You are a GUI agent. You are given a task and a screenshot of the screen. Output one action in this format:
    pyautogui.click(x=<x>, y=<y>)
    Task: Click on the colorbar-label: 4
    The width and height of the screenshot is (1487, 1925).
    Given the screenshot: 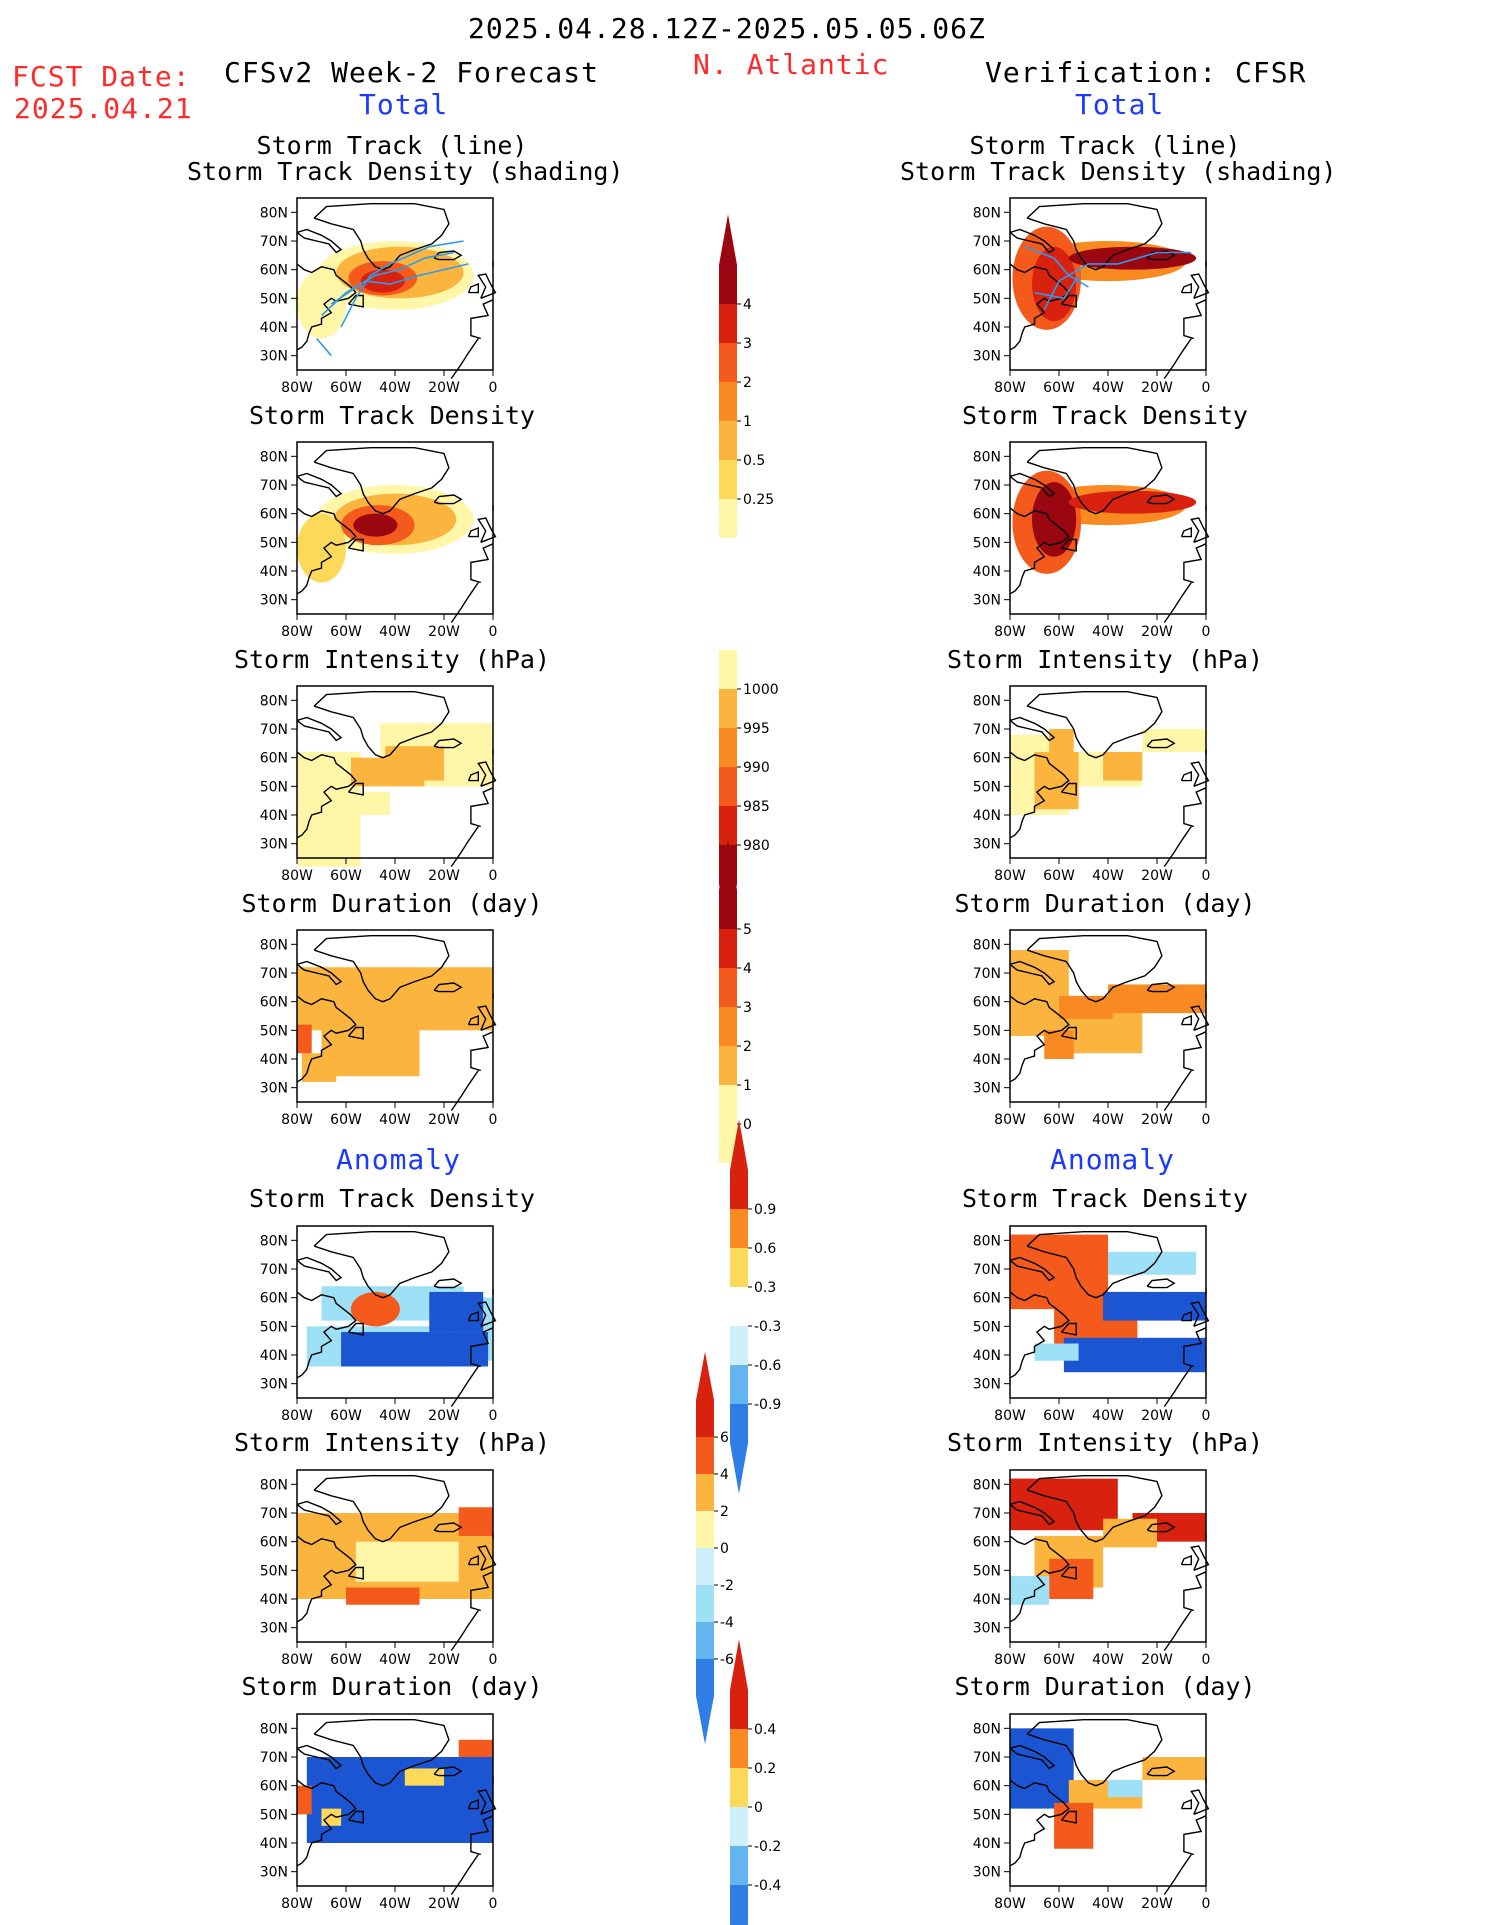 What is the action you would take?
    pyautogui.click(x=747, y=969)
    